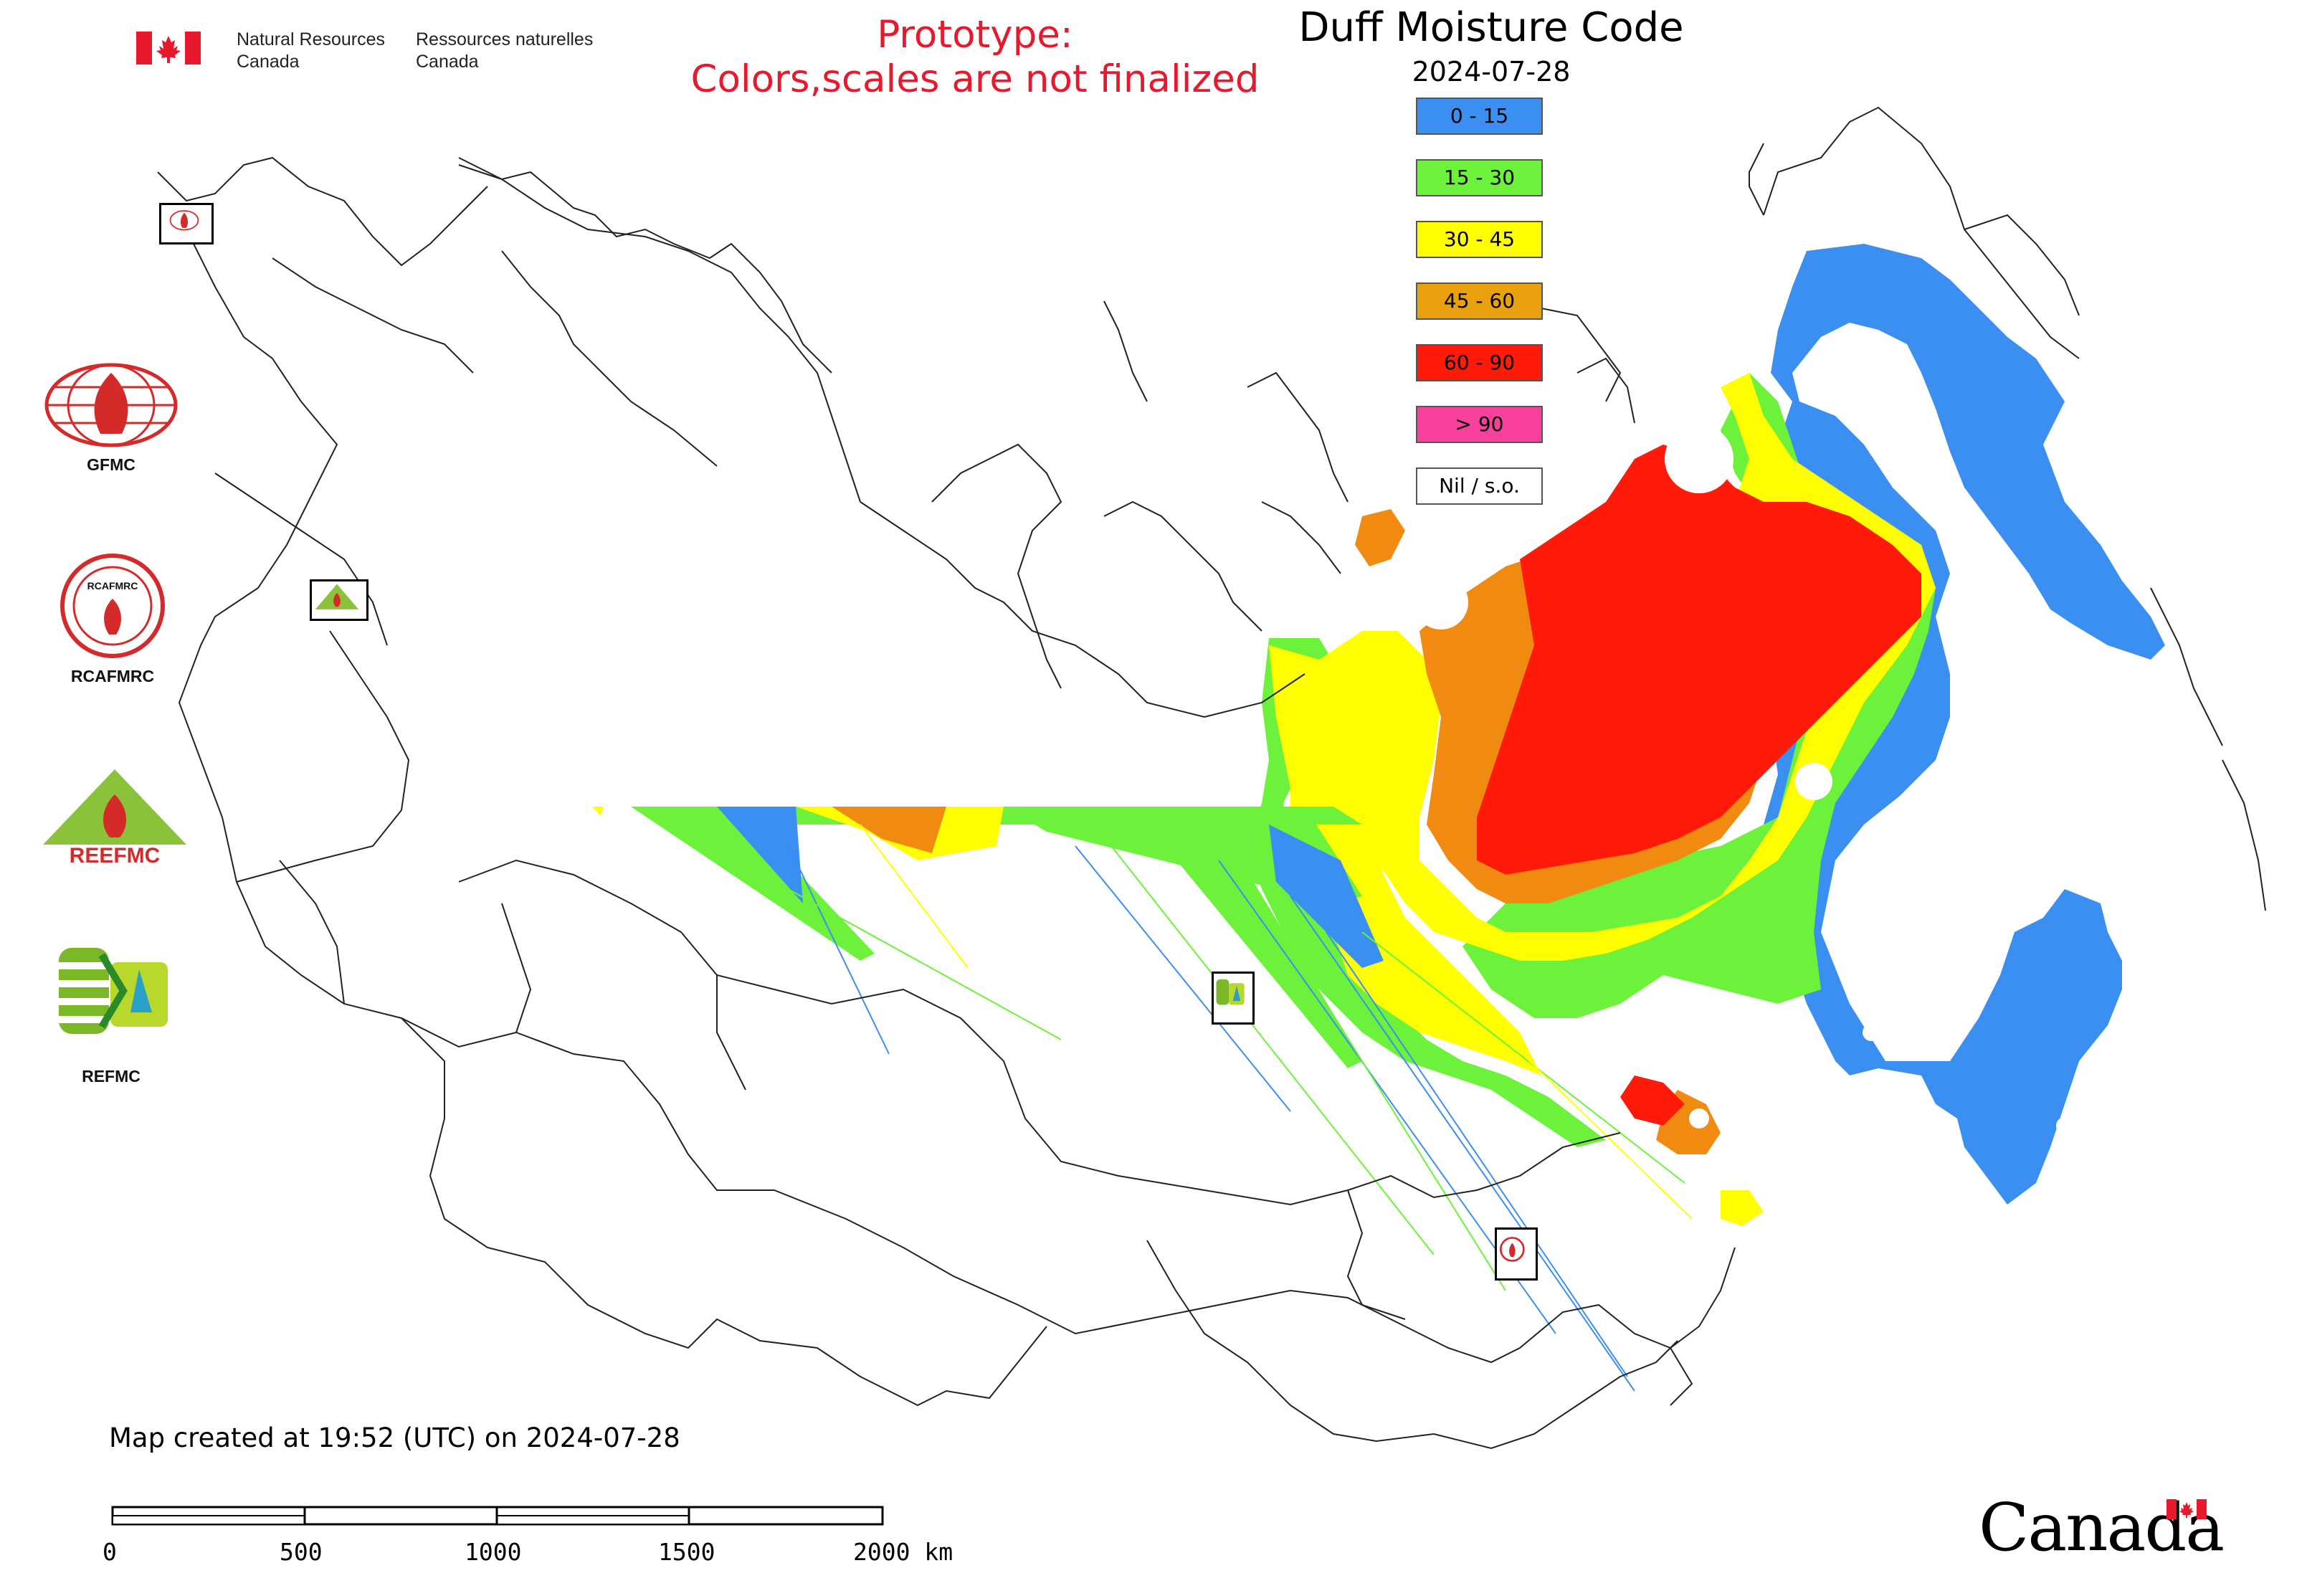 The width and height of the screenshot is (2302, 1596). I want to click on rcafmrc-seal-icon: RCAFMRC, so click(113, 606).